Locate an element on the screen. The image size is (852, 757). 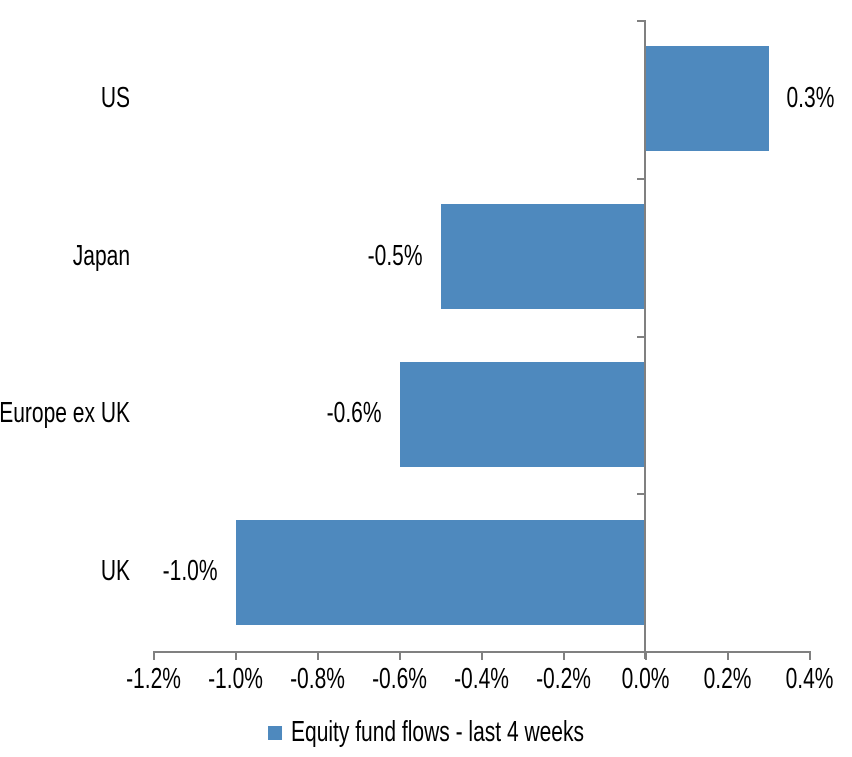
bar-uk is located at coordinates (440, 572).